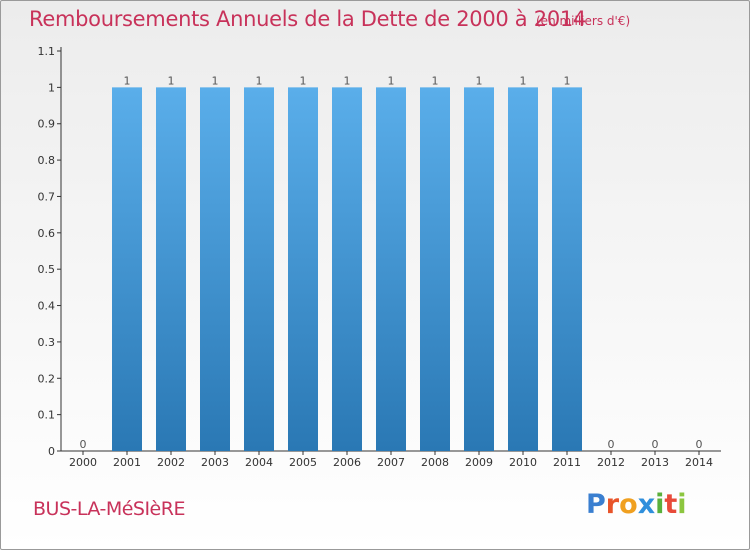  Describe the element at coordinates (109, 509) in the screenshot. I see `commune-name: BUS-LA-MéSIèRE` at that location.